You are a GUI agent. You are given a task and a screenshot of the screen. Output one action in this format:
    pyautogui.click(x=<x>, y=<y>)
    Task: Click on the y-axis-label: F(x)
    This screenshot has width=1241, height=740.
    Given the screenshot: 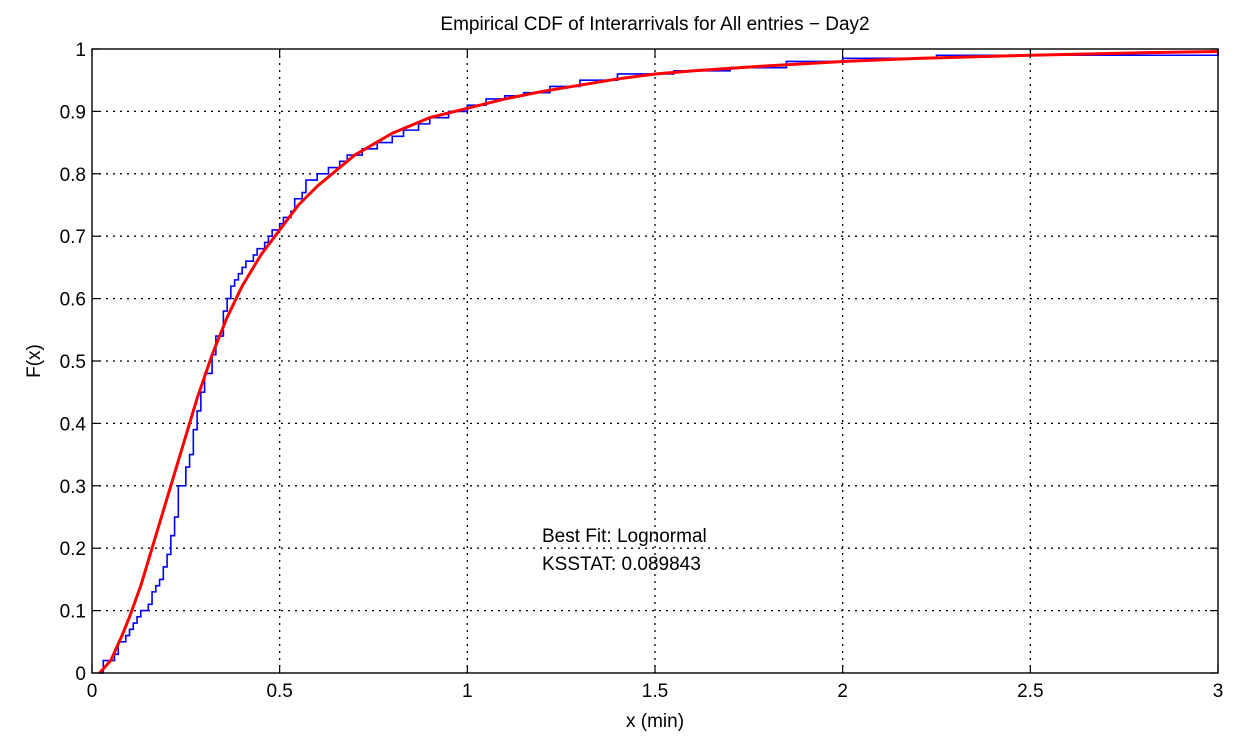 What is the action you would take?
    pyautogui.click(x=34, y=361)
    